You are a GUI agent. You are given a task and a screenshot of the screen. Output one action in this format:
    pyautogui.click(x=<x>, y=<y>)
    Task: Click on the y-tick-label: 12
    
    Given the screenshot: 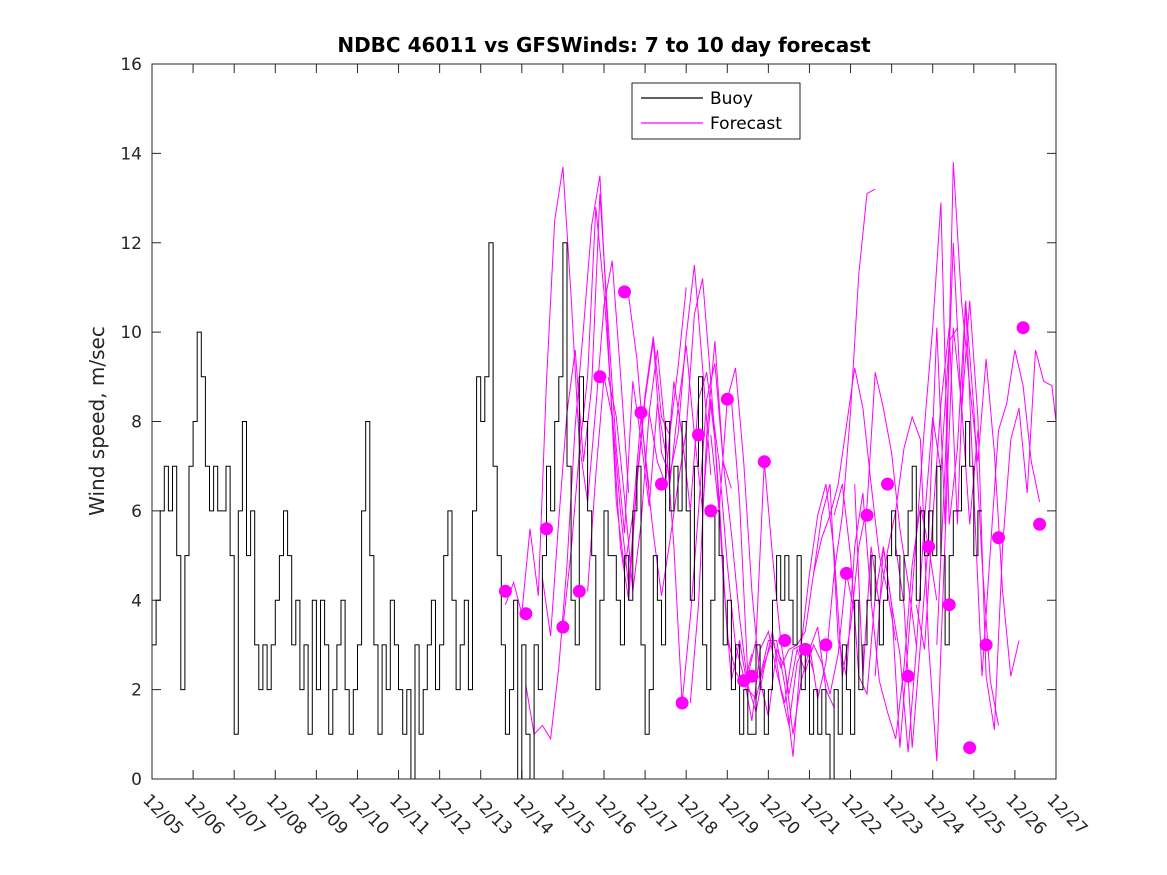 What is the action you would take?
    pyautogui.click(x=131, y=244)
    